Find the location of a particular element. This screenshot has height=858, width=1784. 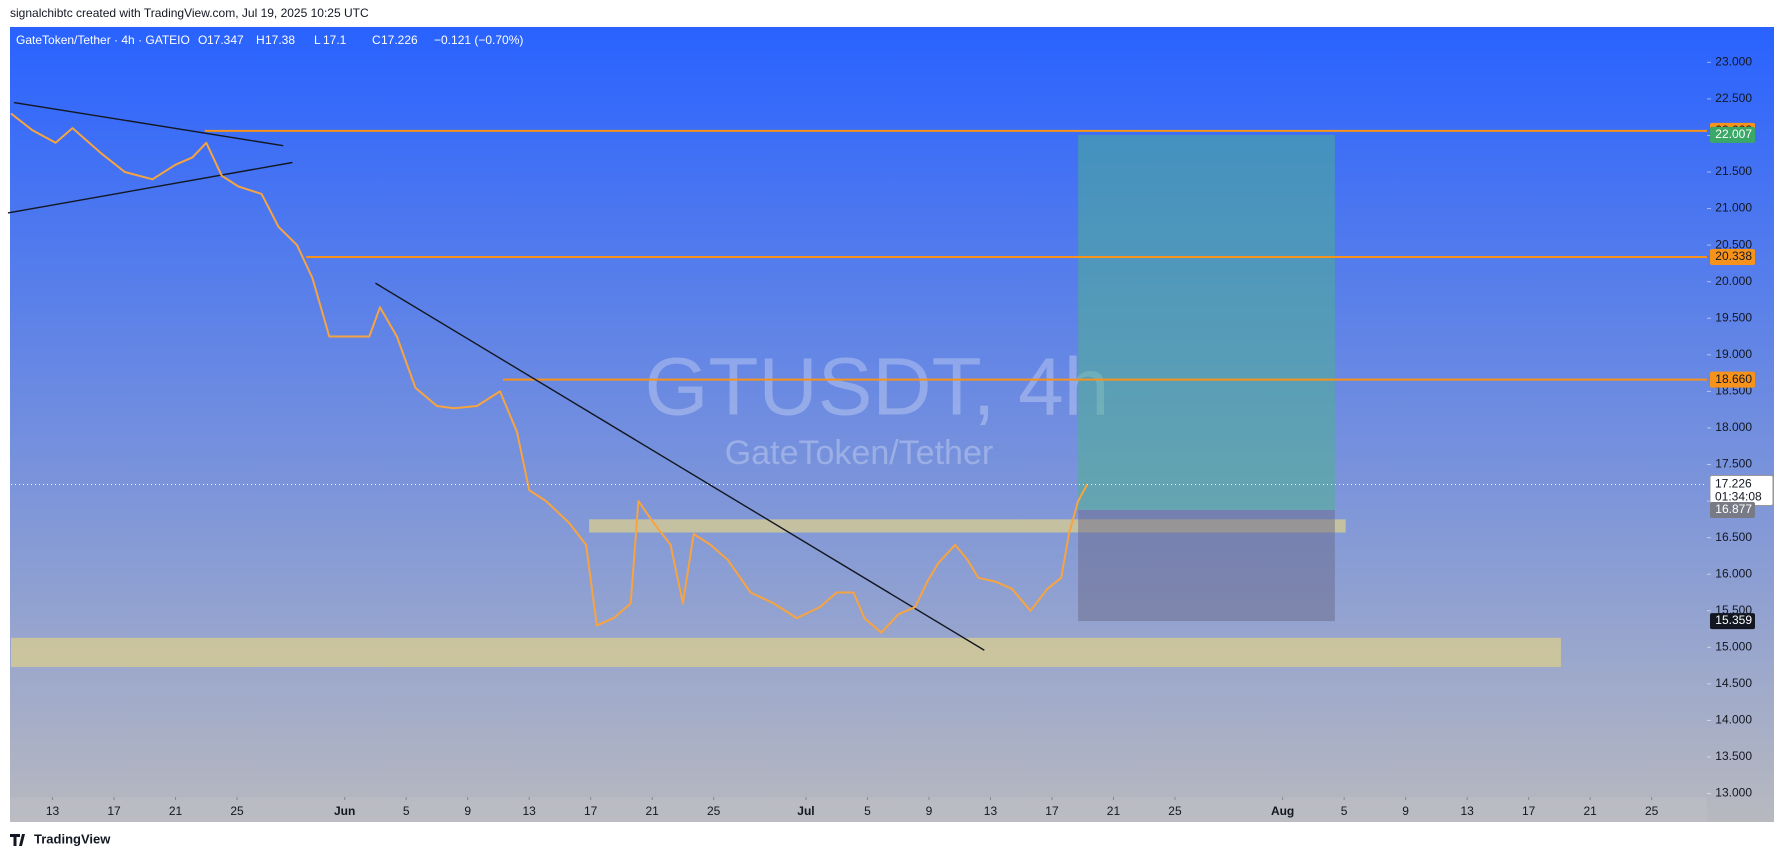

last-price-label: 17.226 is located at coordinates (1733, 484).